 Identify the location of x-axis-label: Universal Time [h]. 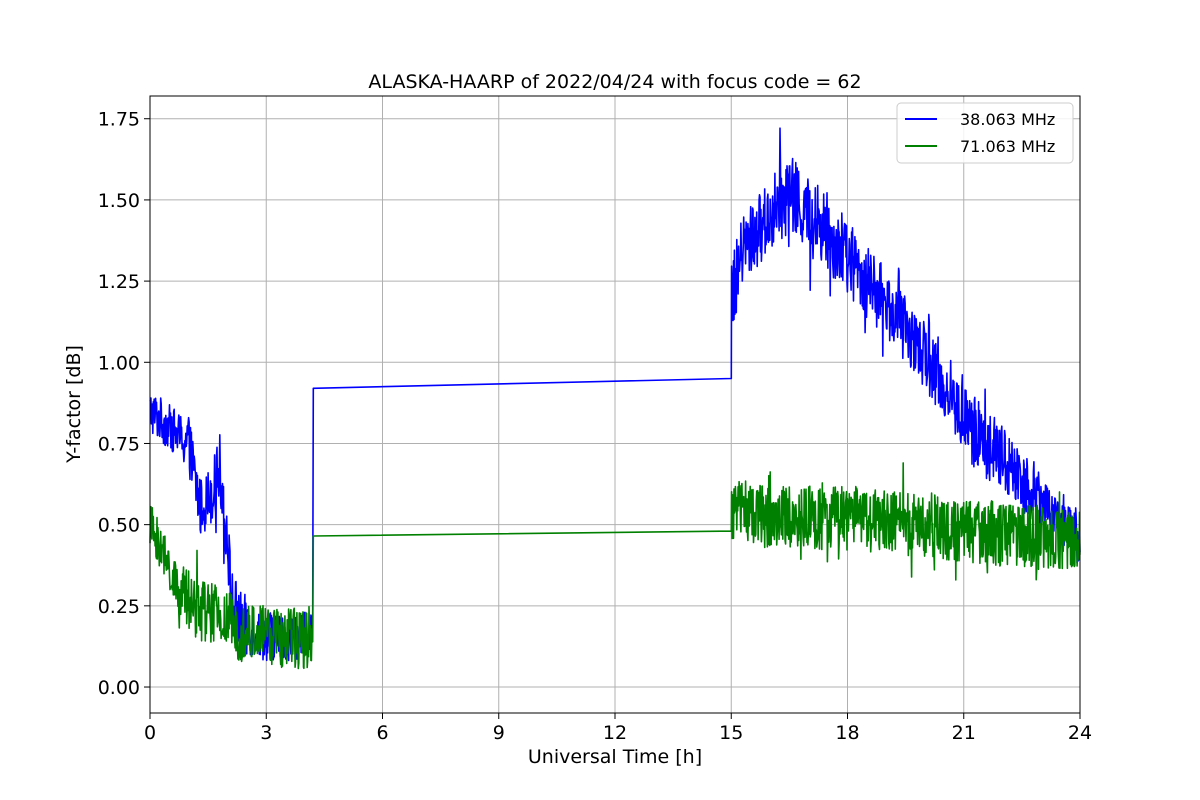
(615, 757).